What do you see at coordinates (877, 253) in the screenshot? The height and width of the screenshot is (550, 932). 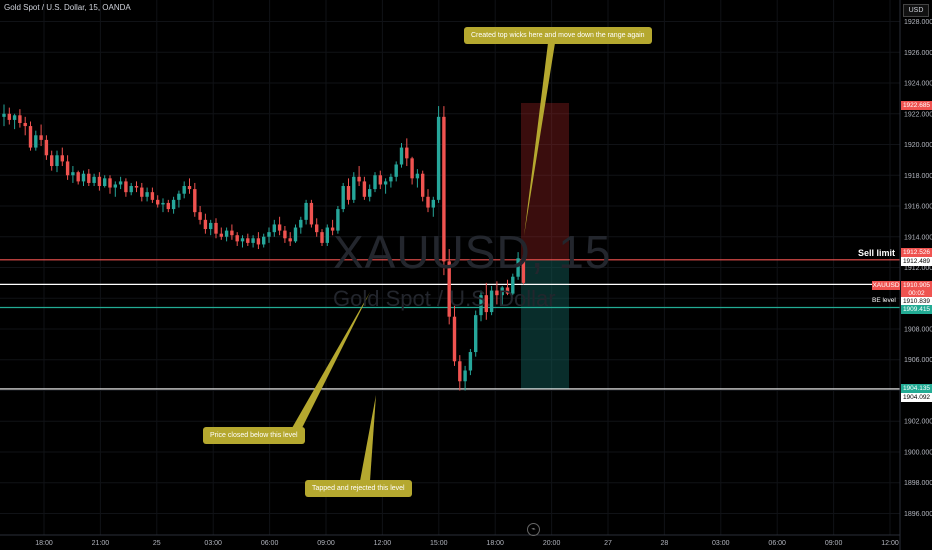 I see `sell-limit-label: Sell limit` at bounding box center [877, 253].